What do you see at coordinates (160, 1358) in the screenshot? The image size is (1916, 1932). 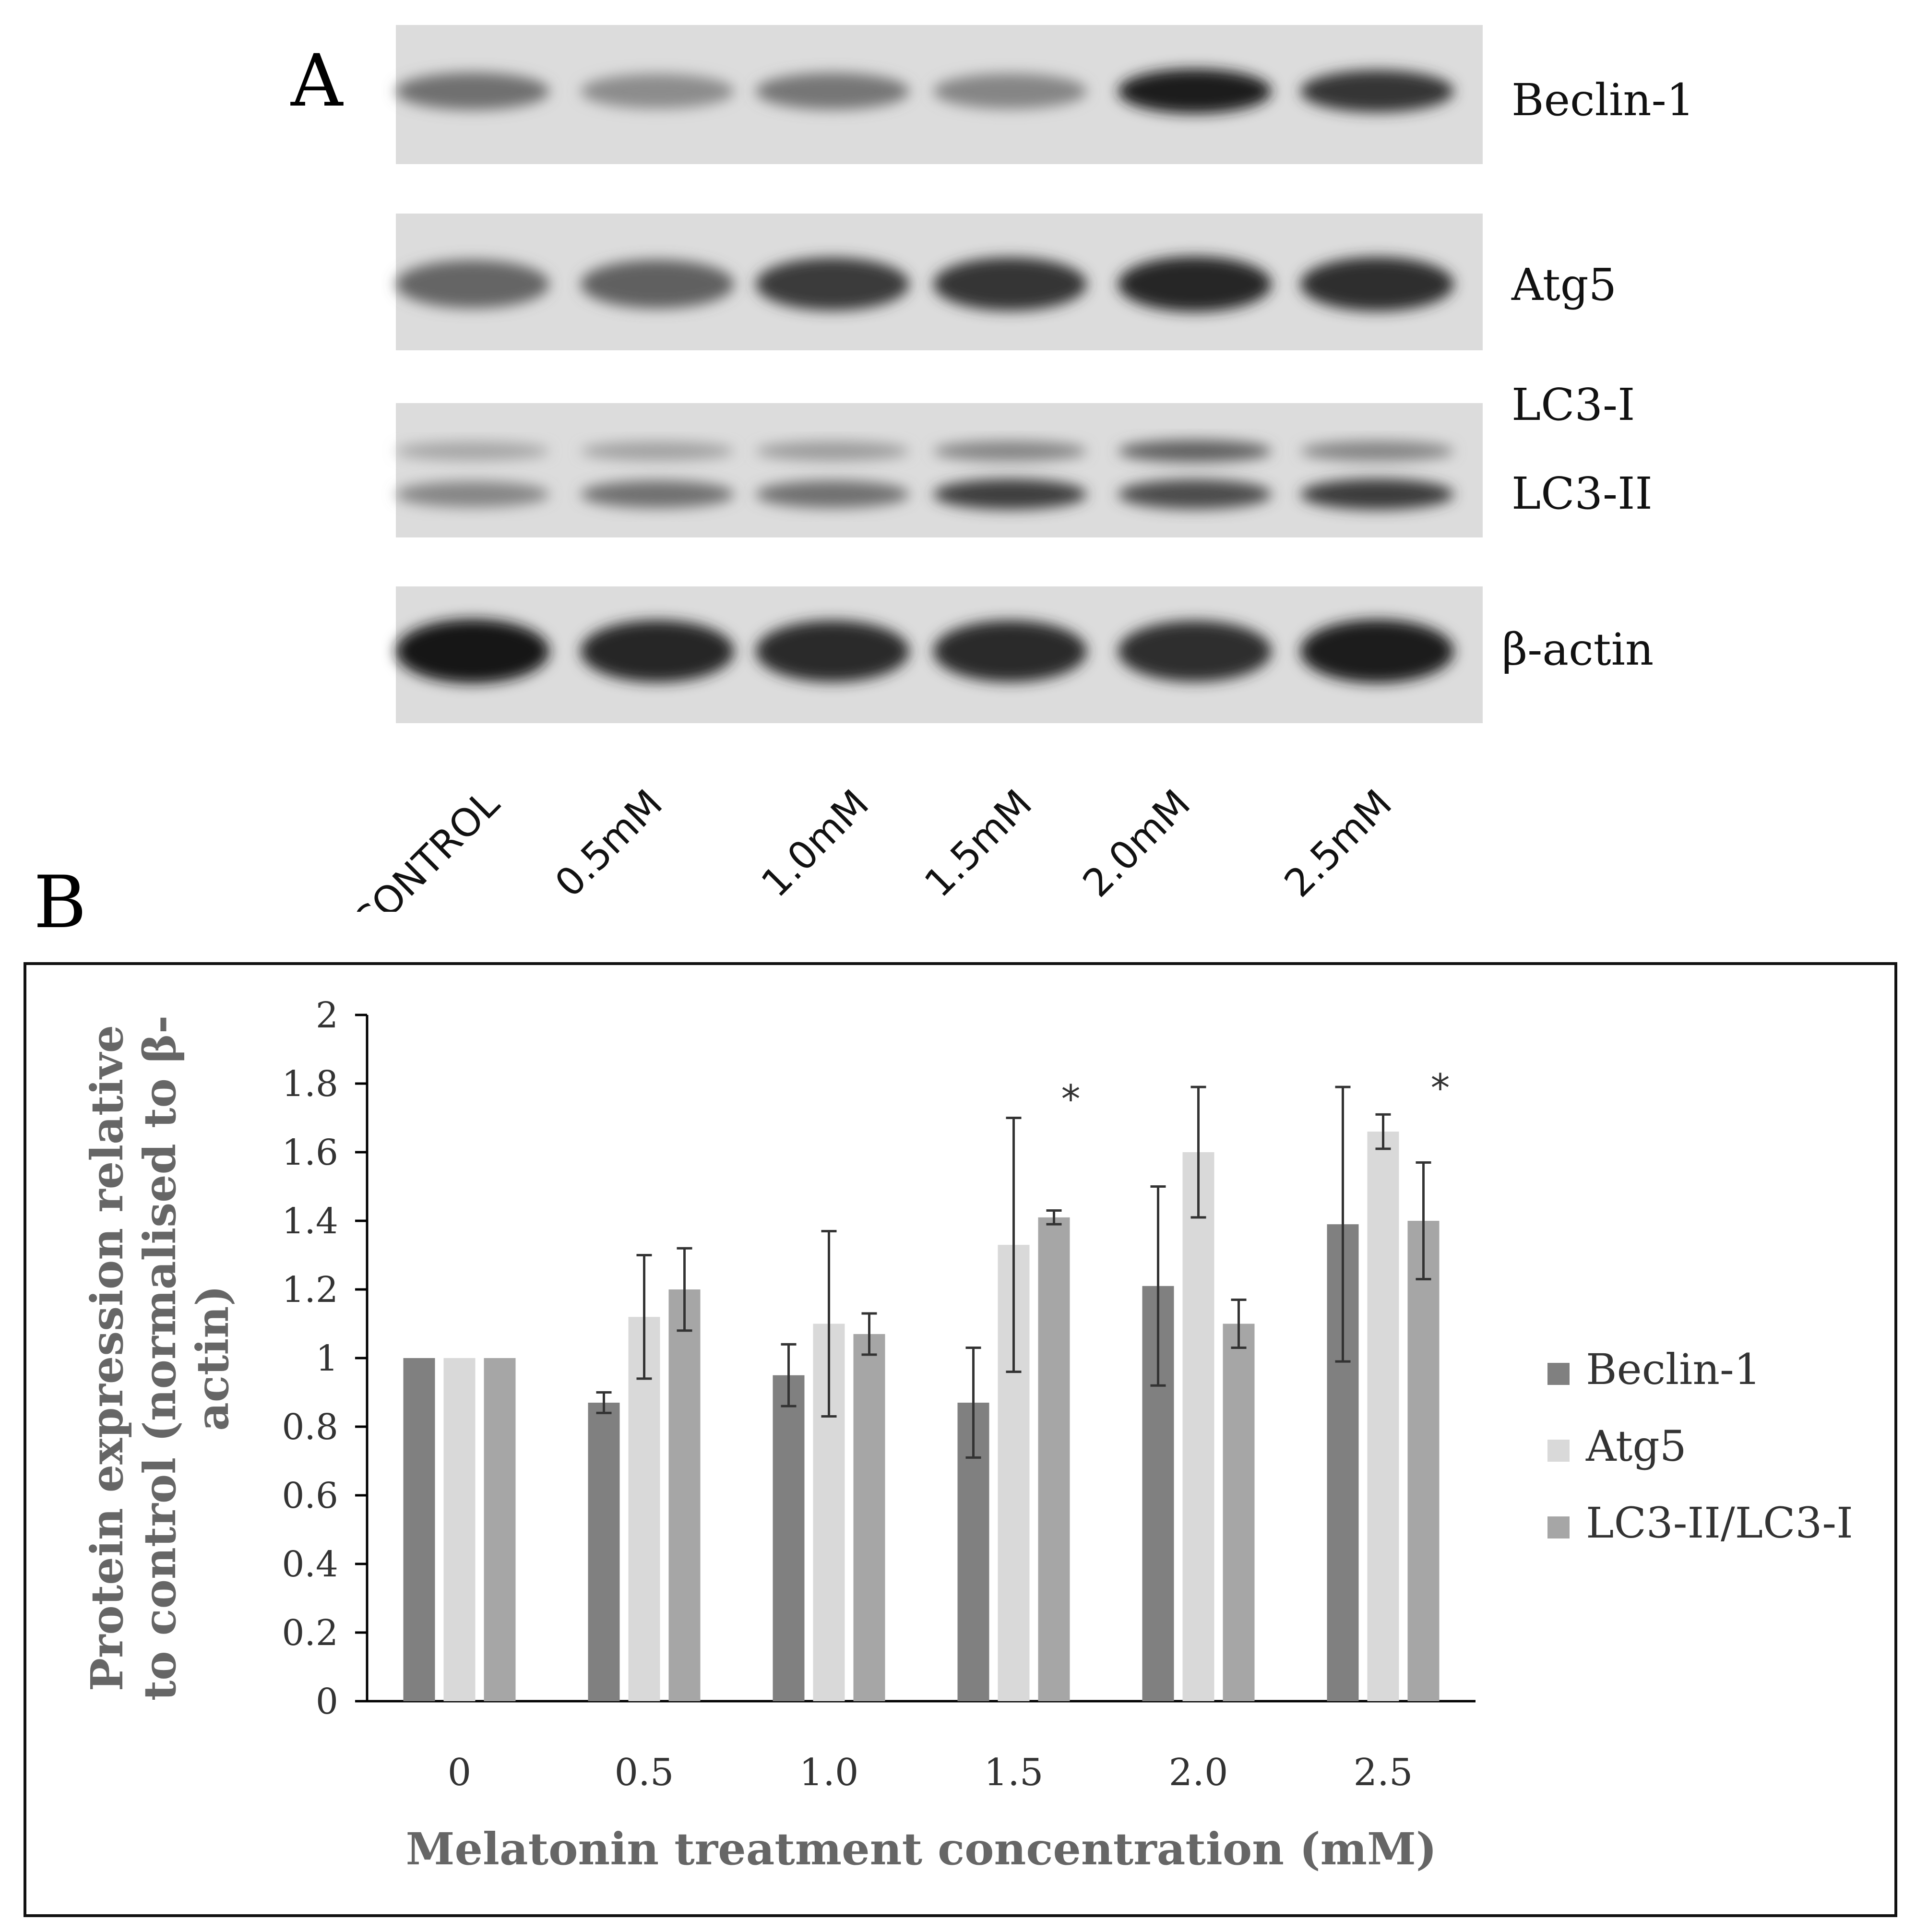 I see `y-axis-title: to control (normalised to β-` at bounding box center [160, 1358].